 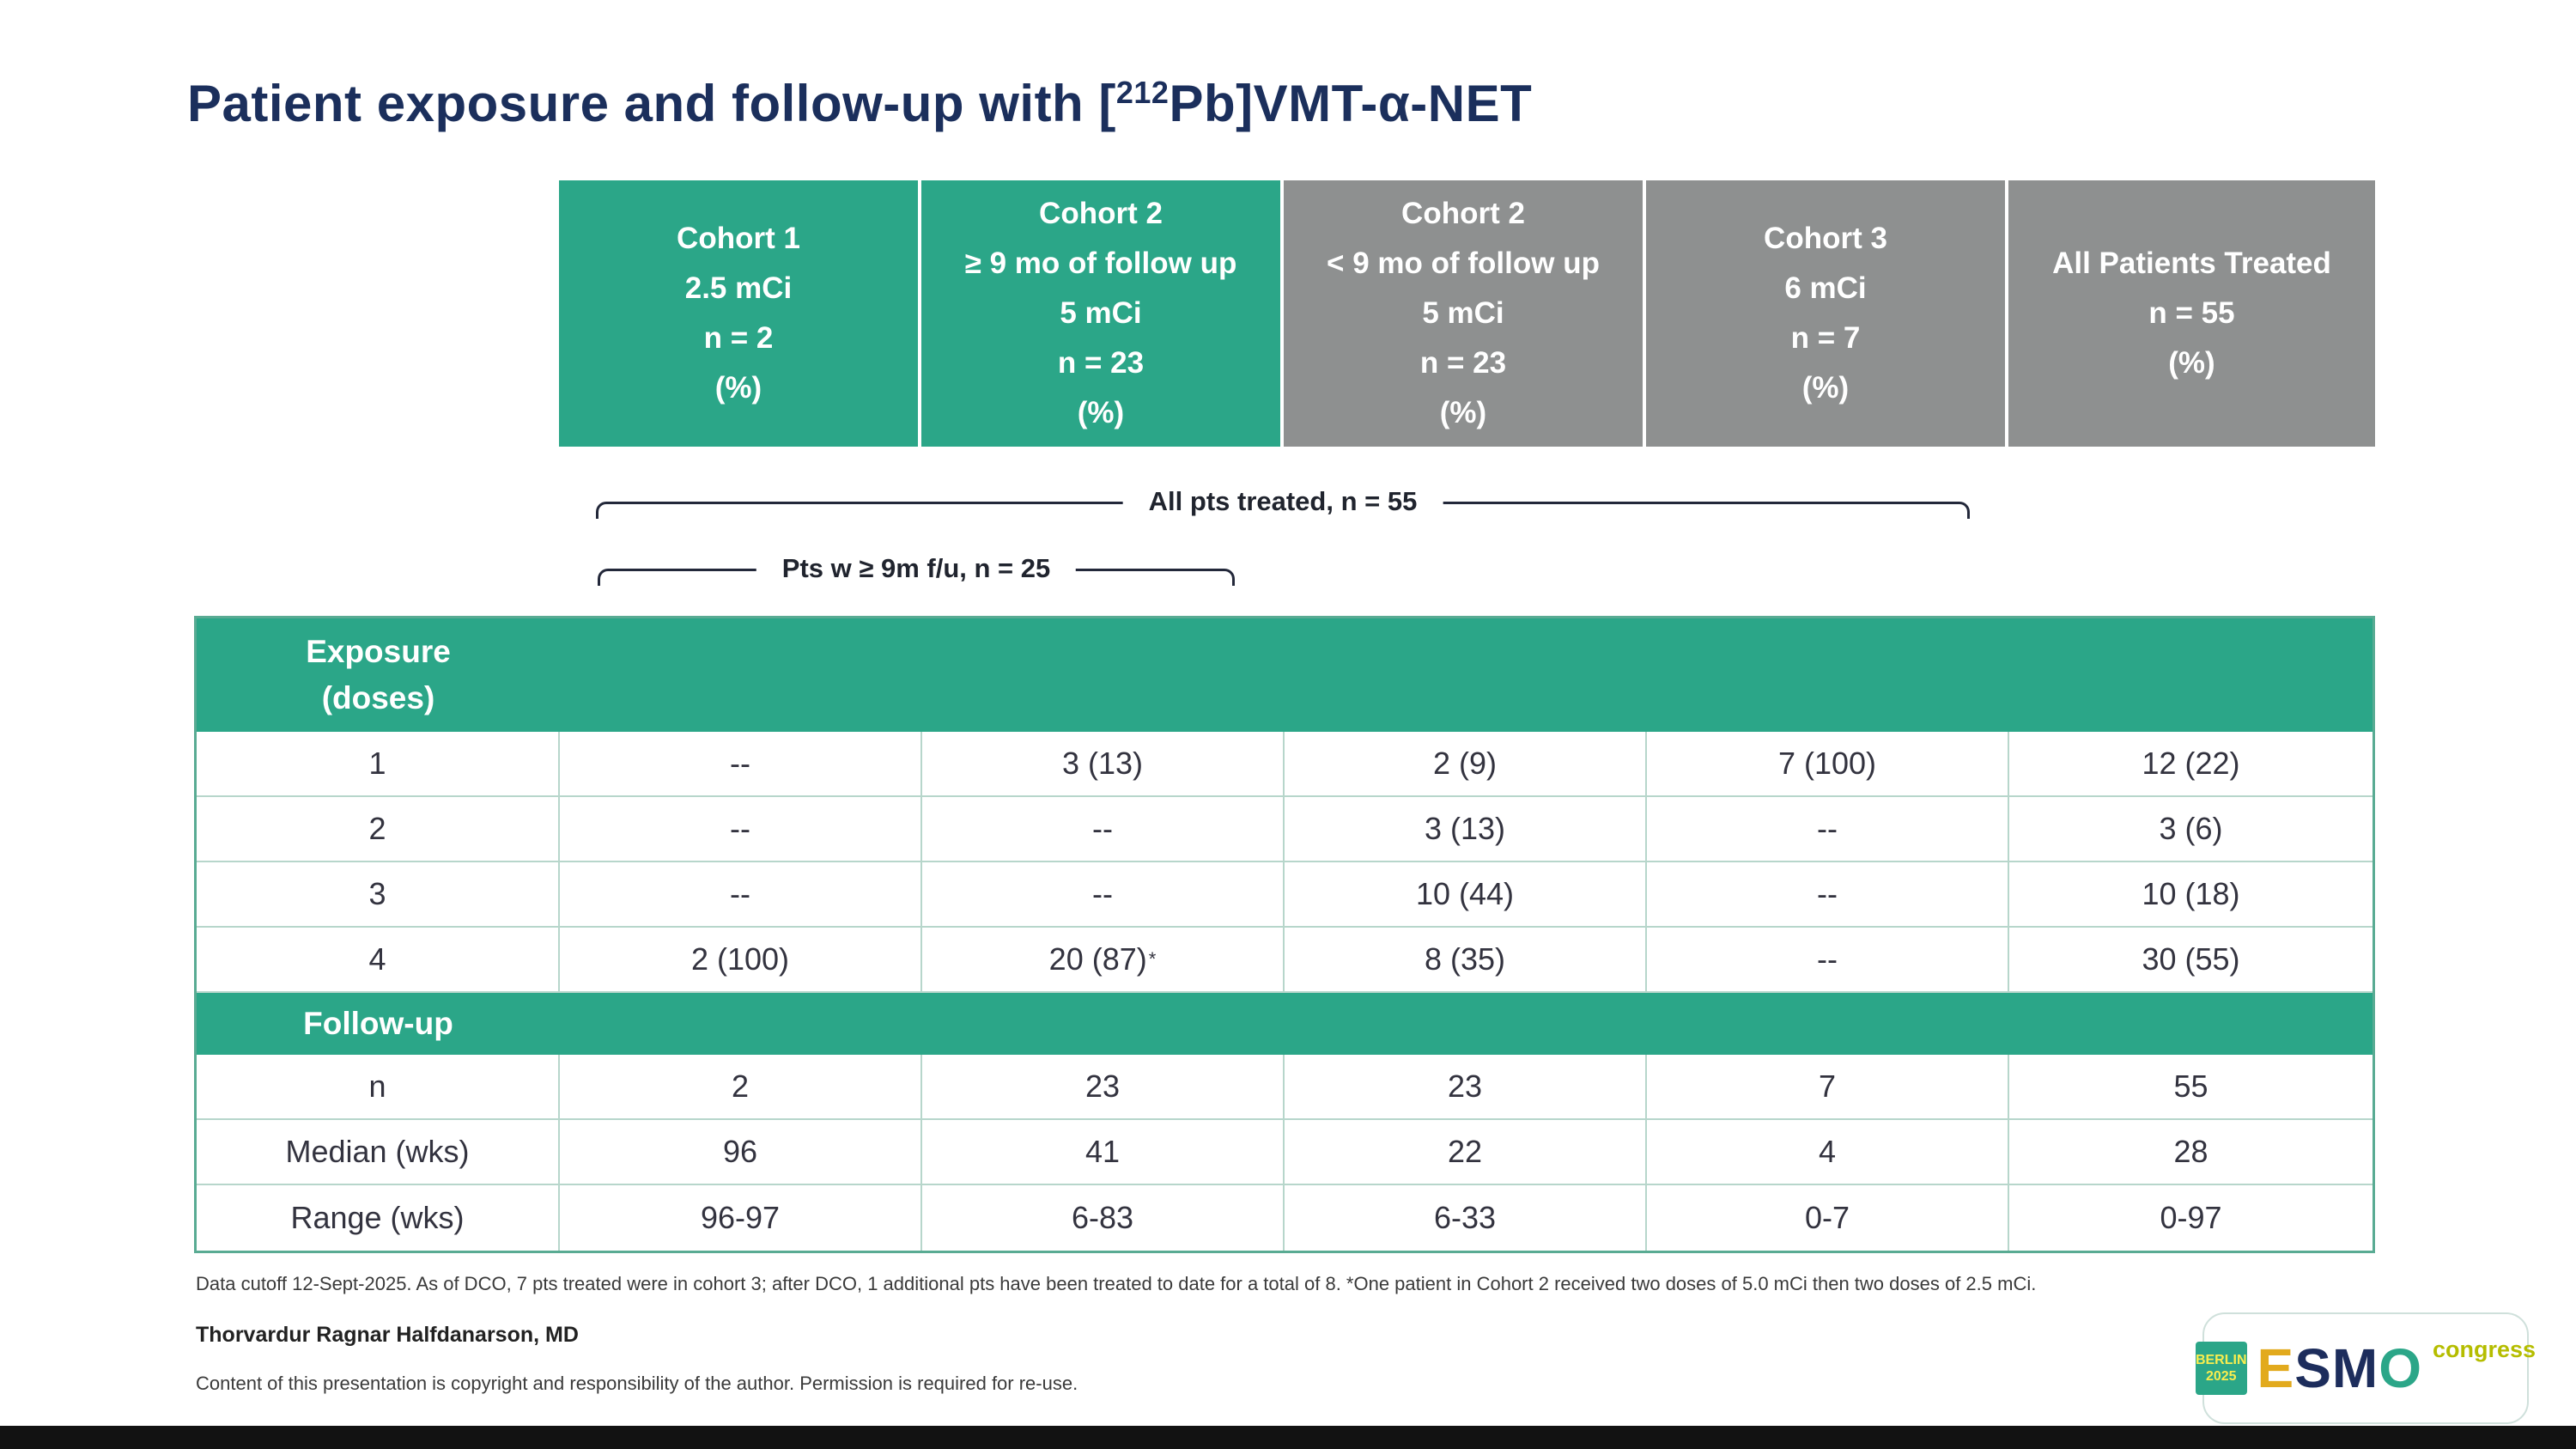 I want to click on table-cell: 0-97, so click(x=2191, y=1217).